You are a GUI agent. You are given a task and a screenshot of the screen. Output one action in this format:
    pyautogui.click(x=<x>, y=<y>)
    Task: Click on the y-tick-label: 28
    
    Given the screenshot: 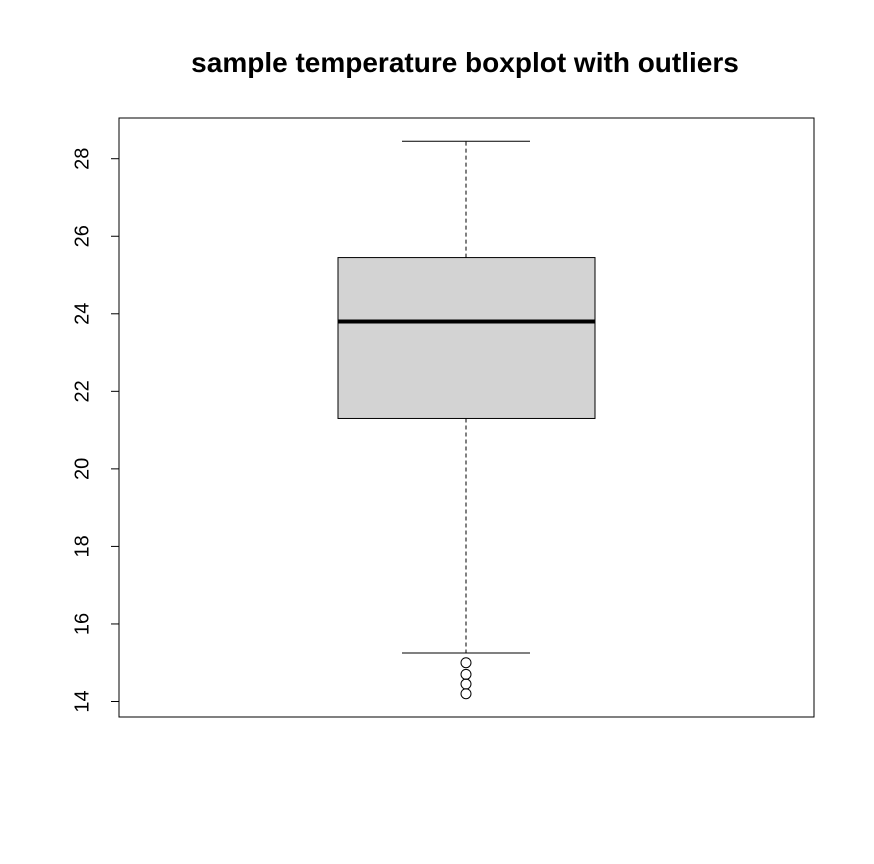 What is the action you would take?
    pyautogui.click(x=82, y=159)
    